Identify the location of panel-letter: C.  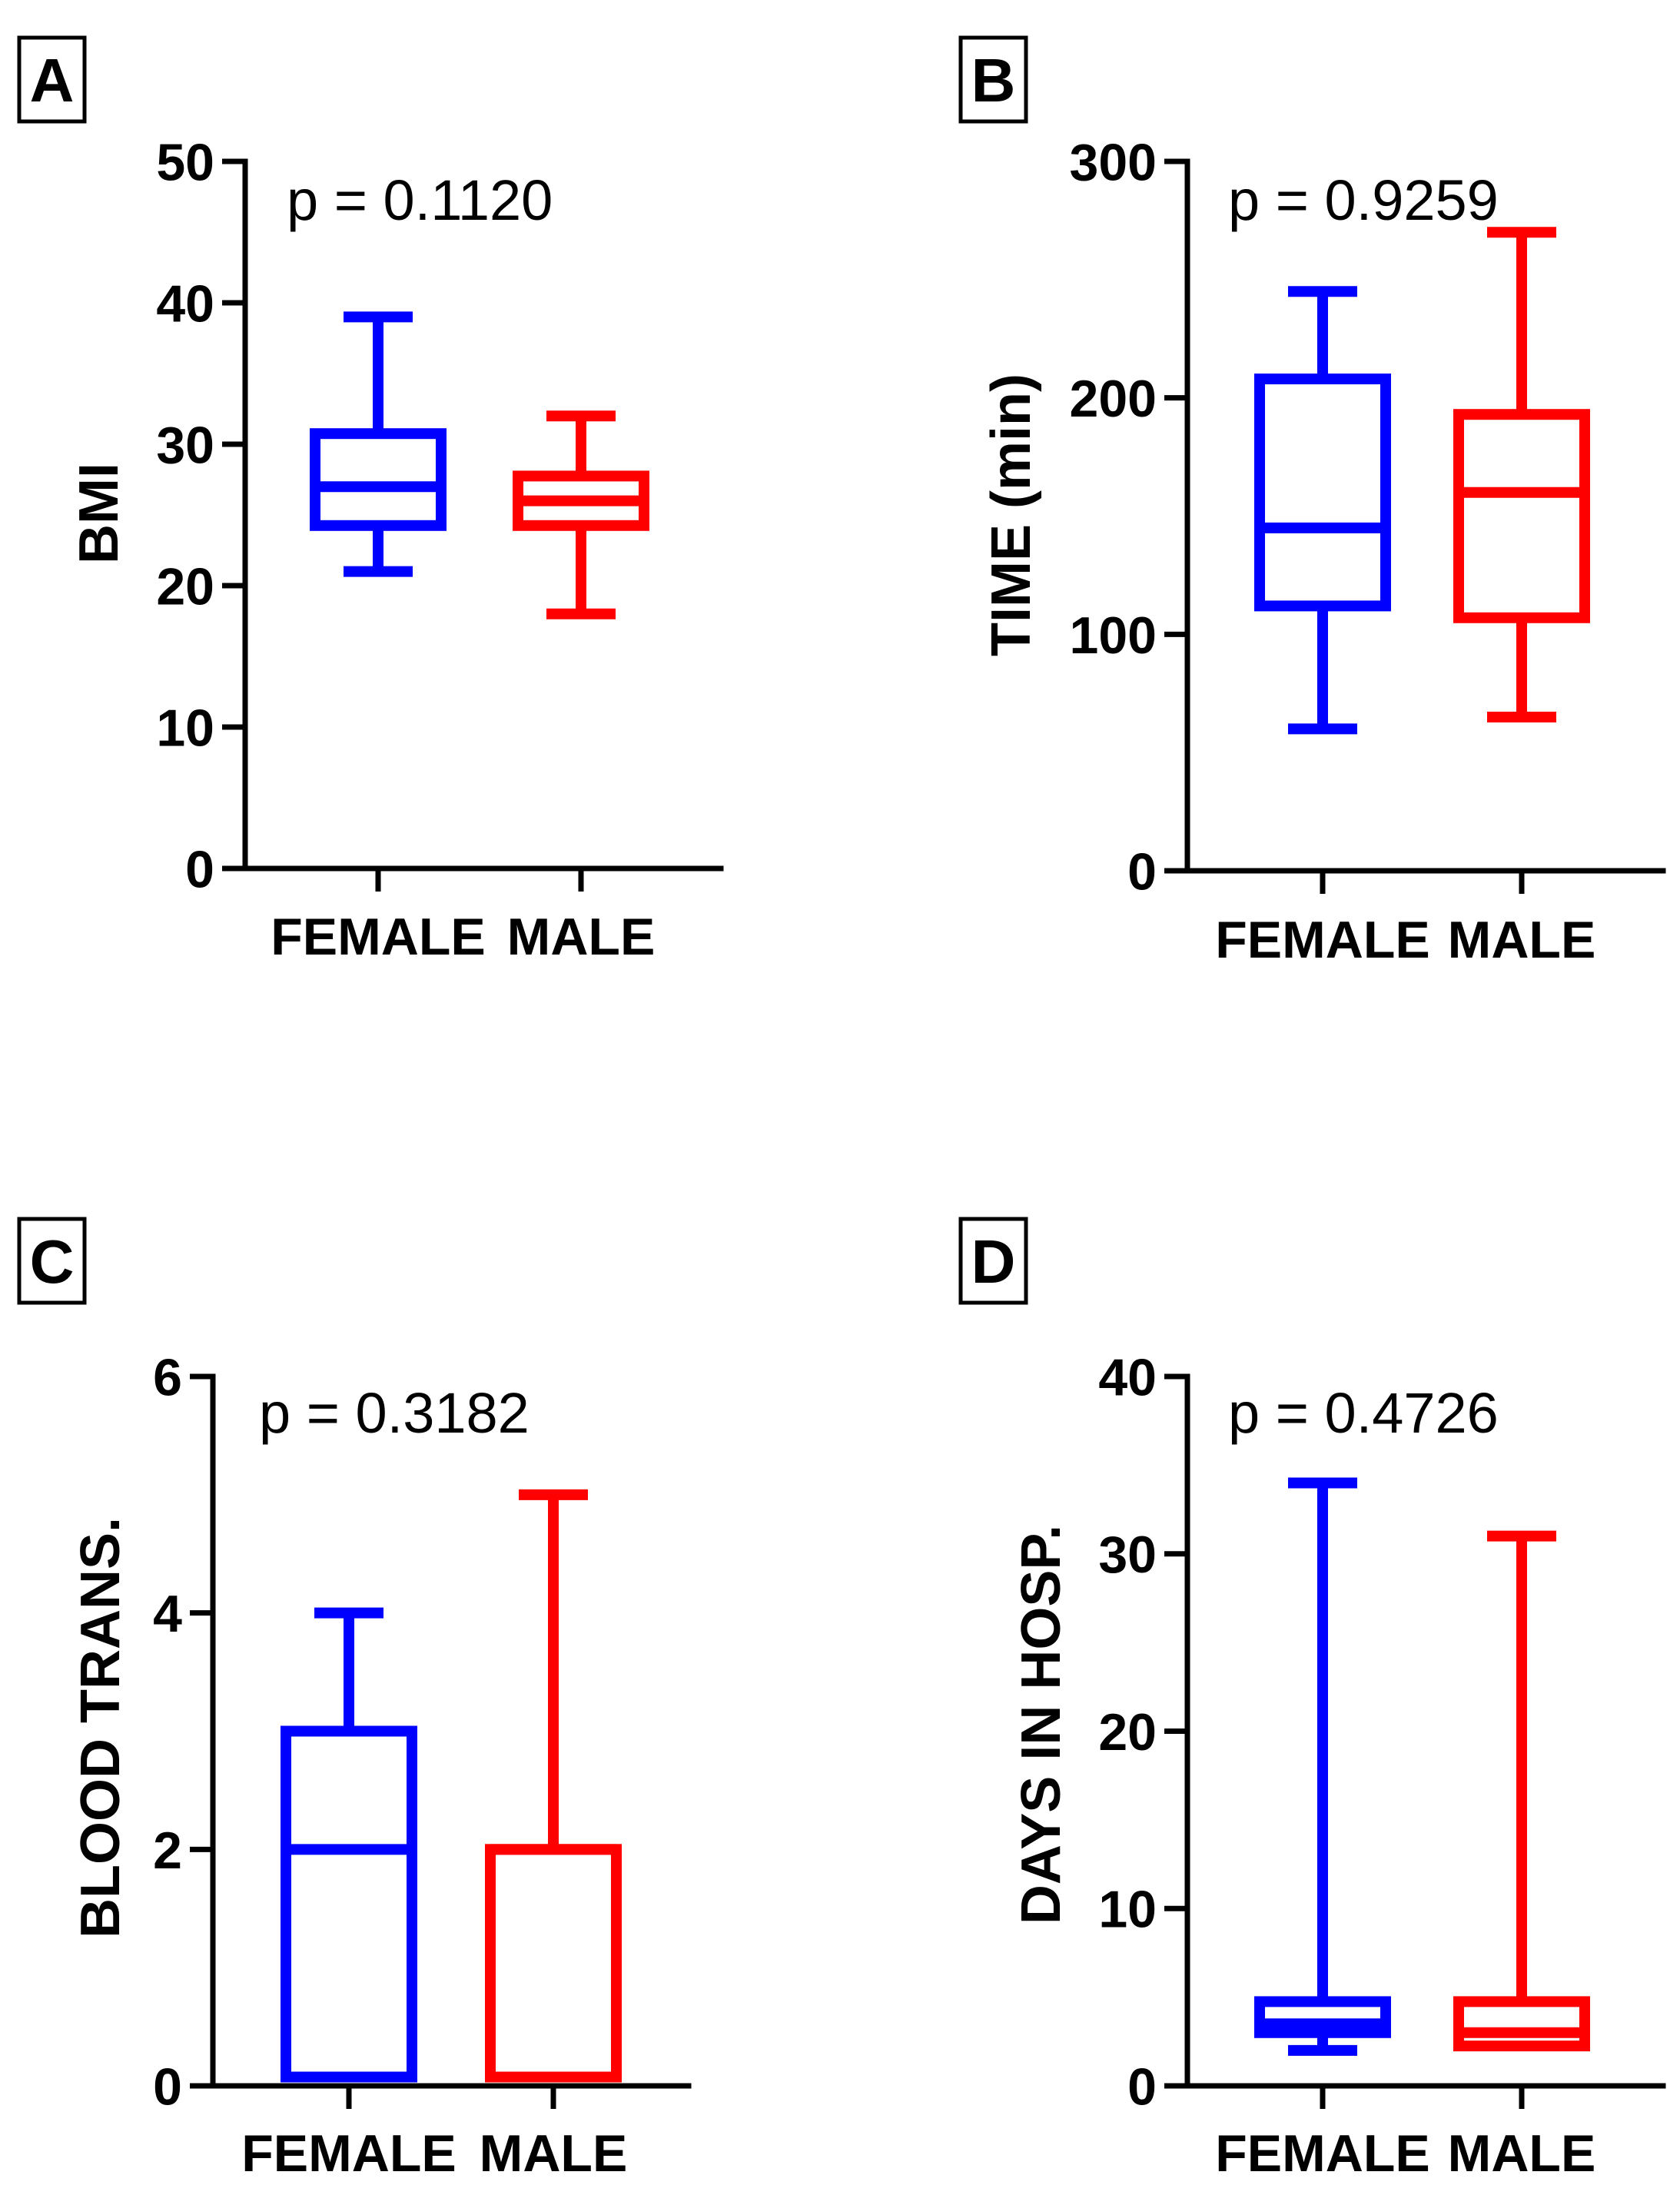
(53, 1261).